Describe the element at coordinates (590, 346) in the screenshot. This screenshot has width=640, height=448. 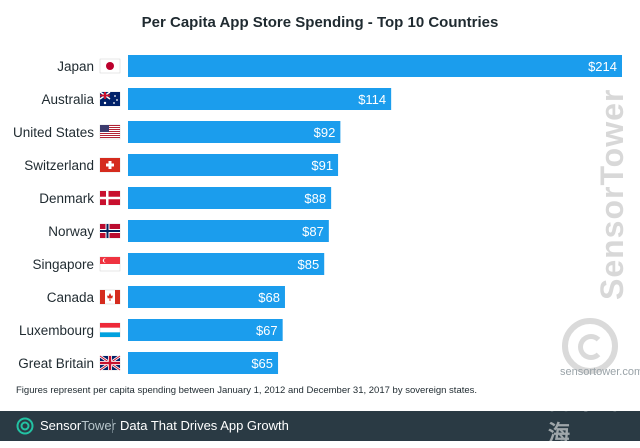
I see `sensortower-watermark-logo-icon` at that location.